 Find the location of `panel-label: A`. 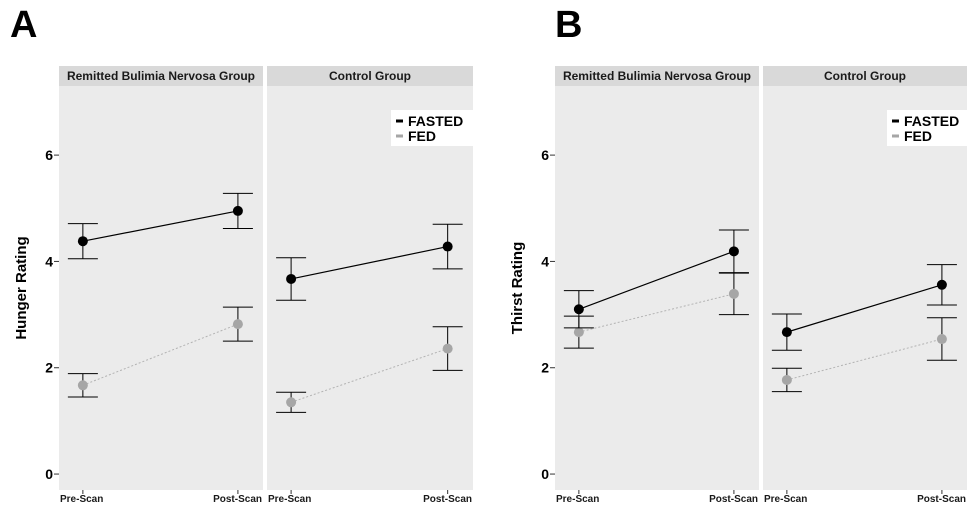

panel-label: A is located at coordinates (23, 25).